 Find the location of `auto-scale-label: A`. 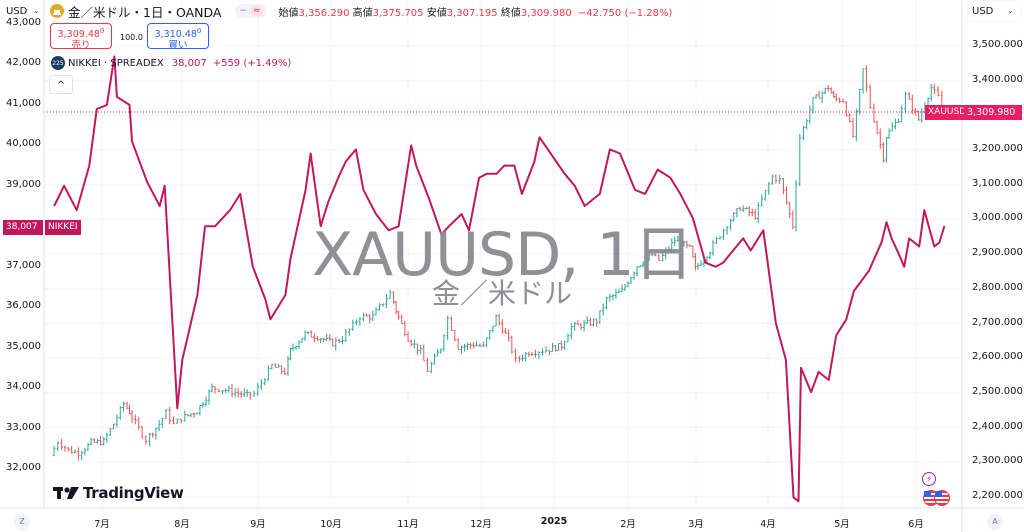

auto-scale-label: A is located at coordinates (995, 521).